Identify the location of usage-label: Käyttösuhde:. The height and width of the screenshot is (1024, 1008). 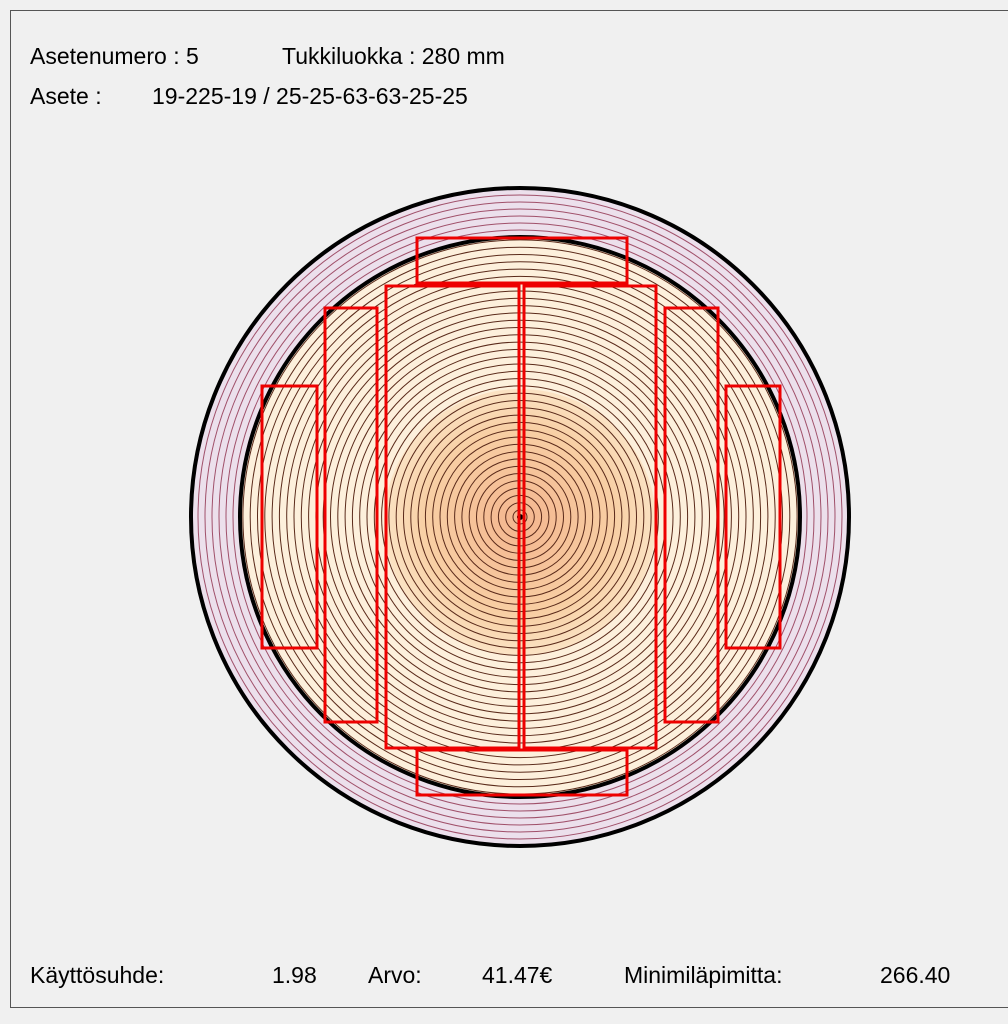
(97, 975).